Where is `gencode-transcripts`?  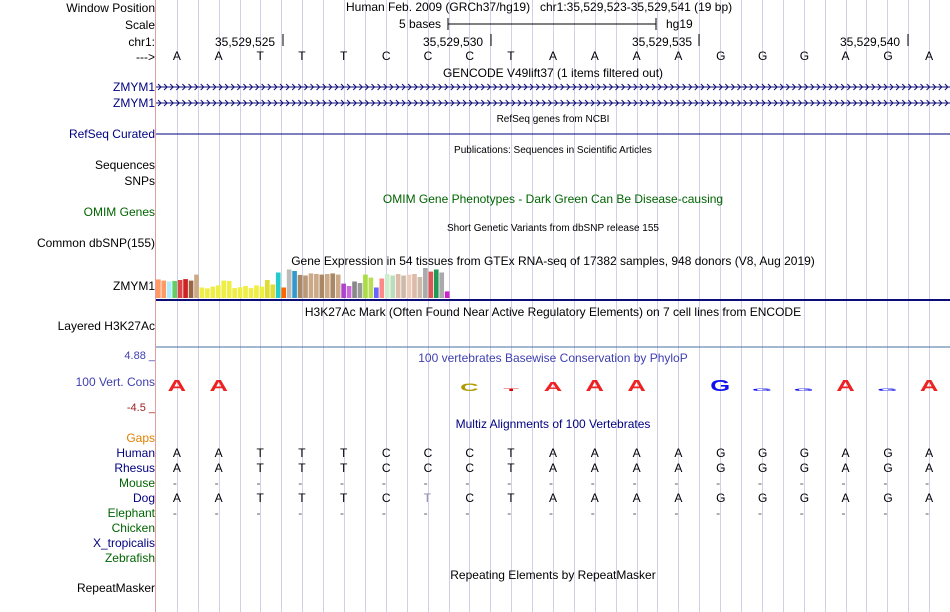
gencode-transcripts is located at coordinates (553, 96).